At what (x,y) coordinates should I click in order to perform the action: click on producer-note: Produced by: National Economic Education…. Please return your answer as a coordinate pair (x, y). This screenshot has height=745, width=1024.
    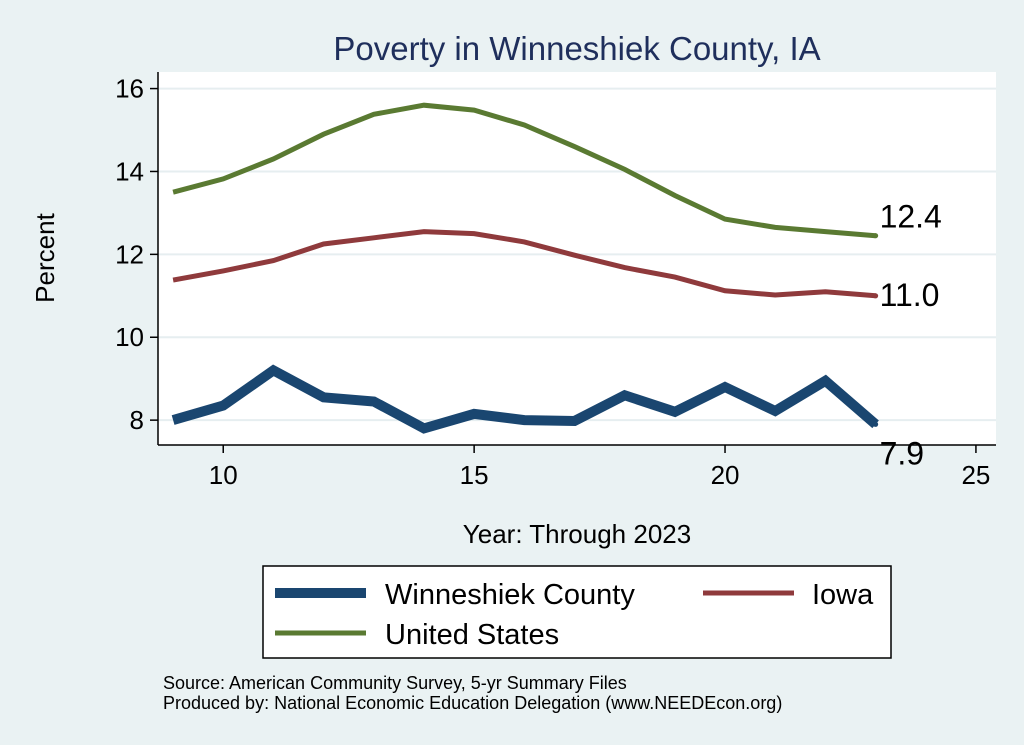
    Looking at the image, I should click on (472, 703).